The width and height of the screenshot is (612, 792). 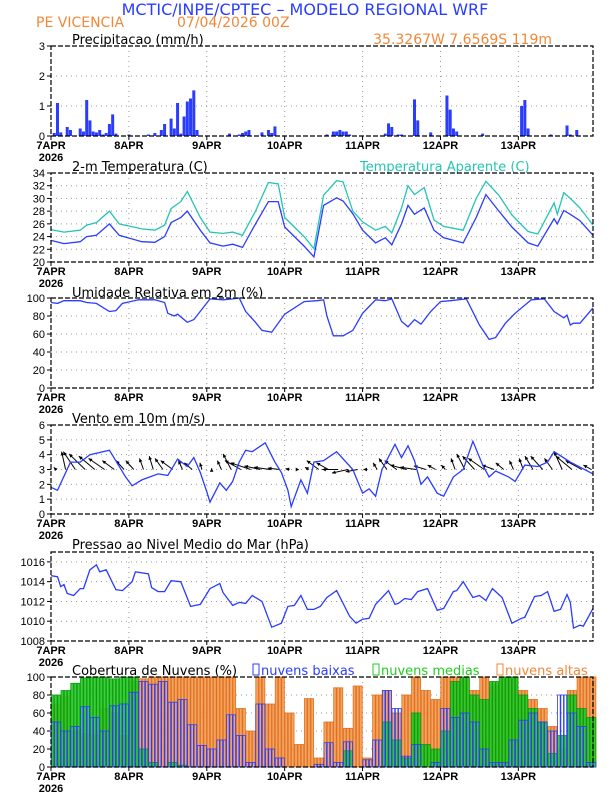 I want to click on legend-apparent-temp: Temperatura Aparente (C), so click(x=444, y=167).